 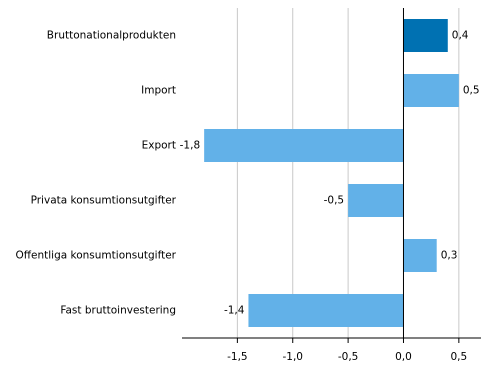 I want to click on x-tick-label: -1,5, so click(x=237, y=357).